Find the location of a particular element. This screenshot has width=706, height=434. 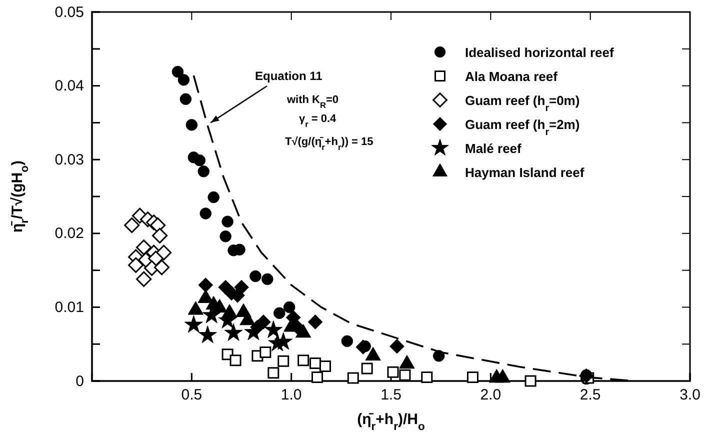

x-axis-title: (η̄$_{r}$+h$_{r}$)/H$_{o}$ is located at coordinates (391, 422).